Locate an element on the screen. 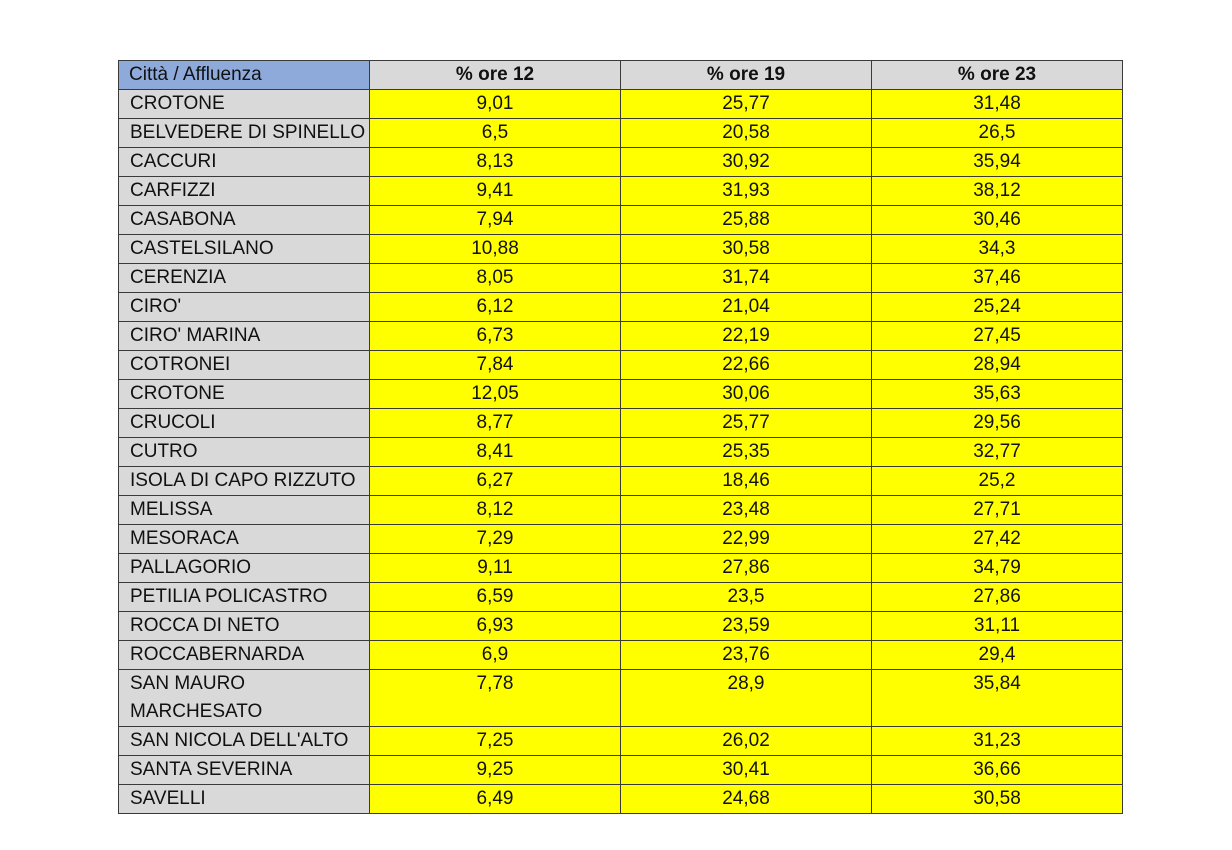 The image size is (1232, 850). table-row: CASTELSILANO 10,88 30,58 34,3 is located at coordinates (620, 249).